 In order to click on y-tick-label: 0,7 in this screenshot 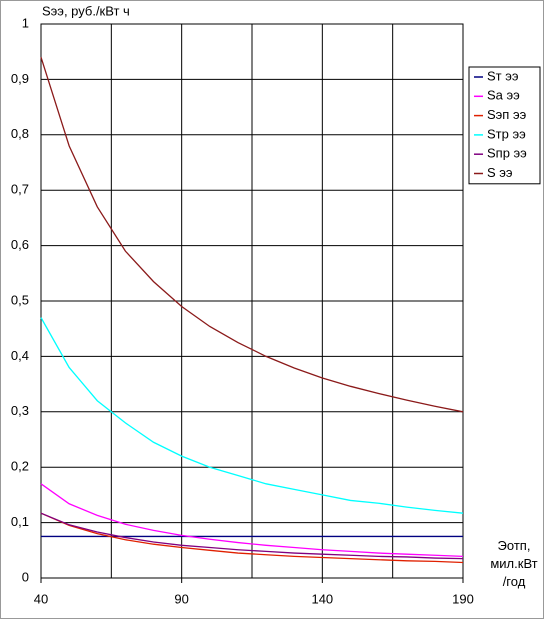, I will do `click(20, 189)`.